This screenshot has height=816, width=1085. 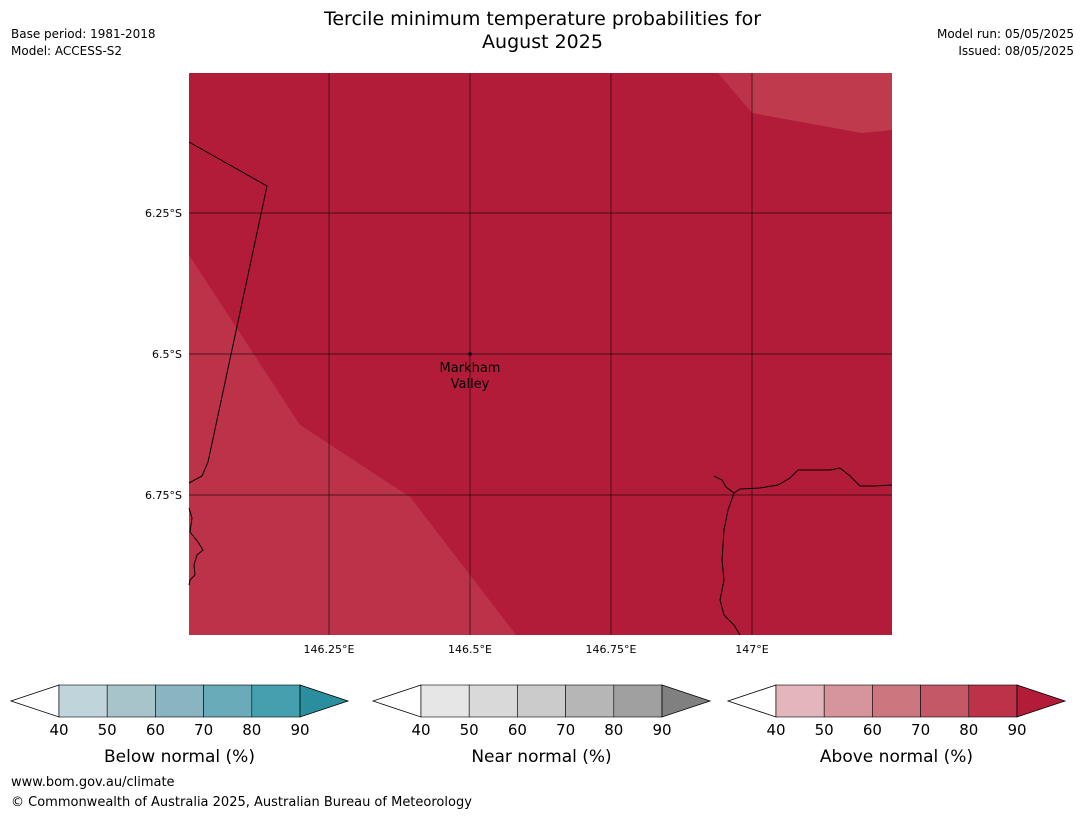 I want to click on meta-right: Model run: 05/05/2025 Issued: 08/05/2025, so click(x=1005, y=43).